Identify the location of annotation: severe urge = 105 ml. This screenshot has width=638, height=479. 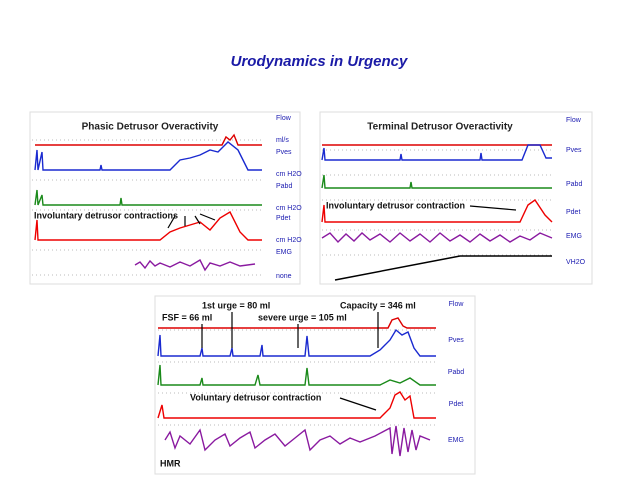
(302, 317).